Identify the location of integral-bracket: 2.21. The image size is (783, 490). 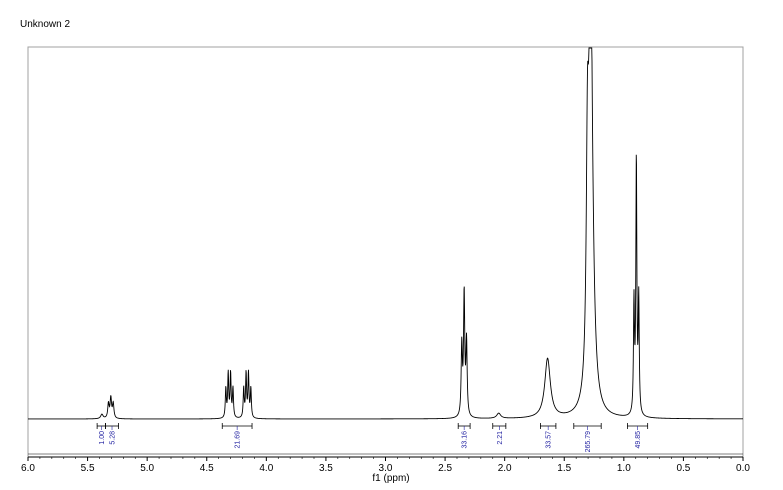
(499, 434).